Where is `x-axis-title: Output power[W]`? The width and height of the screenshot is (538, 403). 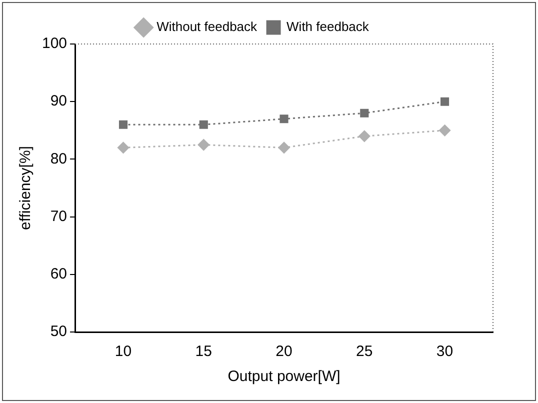
x-axis-title: Output power[W] is located at coordinates (284, 377).